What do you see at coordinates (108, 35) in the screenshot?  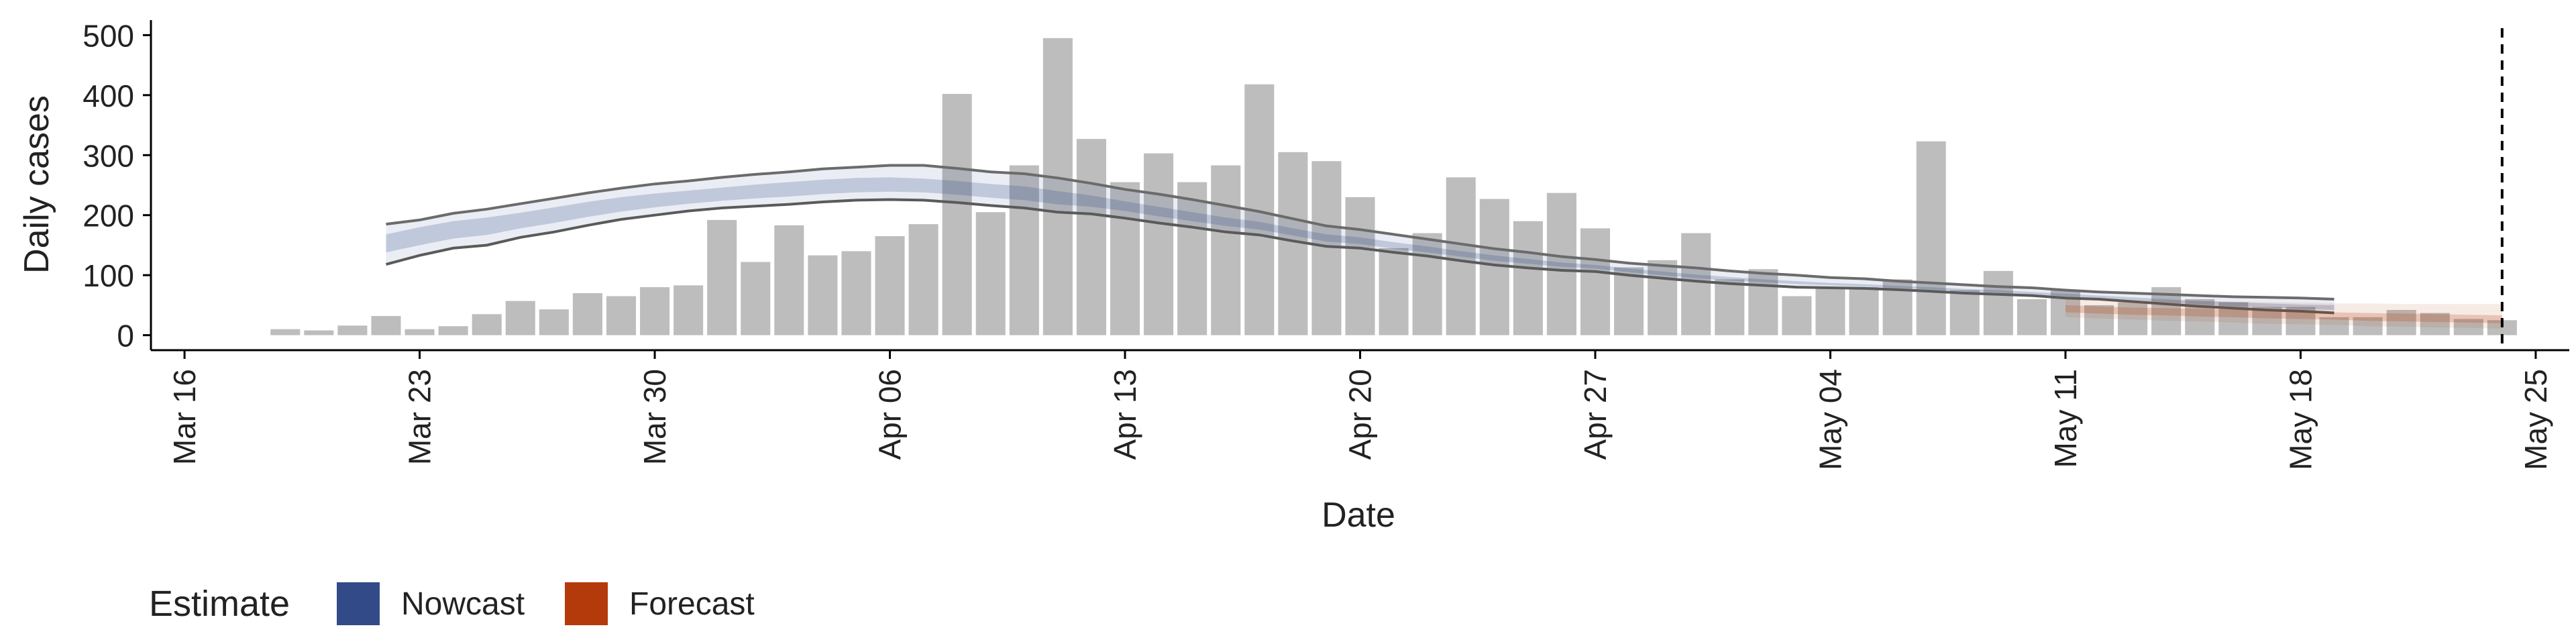 I see `y-tick-label: 500` at bounding box center [108, 35].